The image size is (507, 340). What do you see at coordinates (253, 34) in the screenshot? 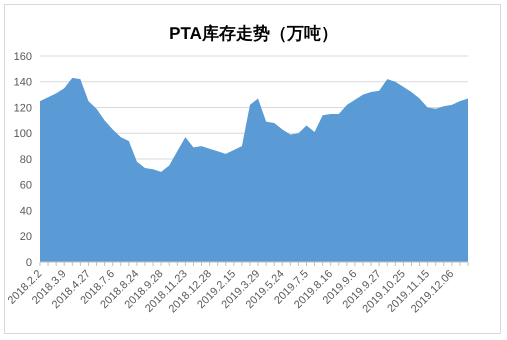
I see `chart-title: PTA库存走势（万吨）` at bounding box center [253, 34].